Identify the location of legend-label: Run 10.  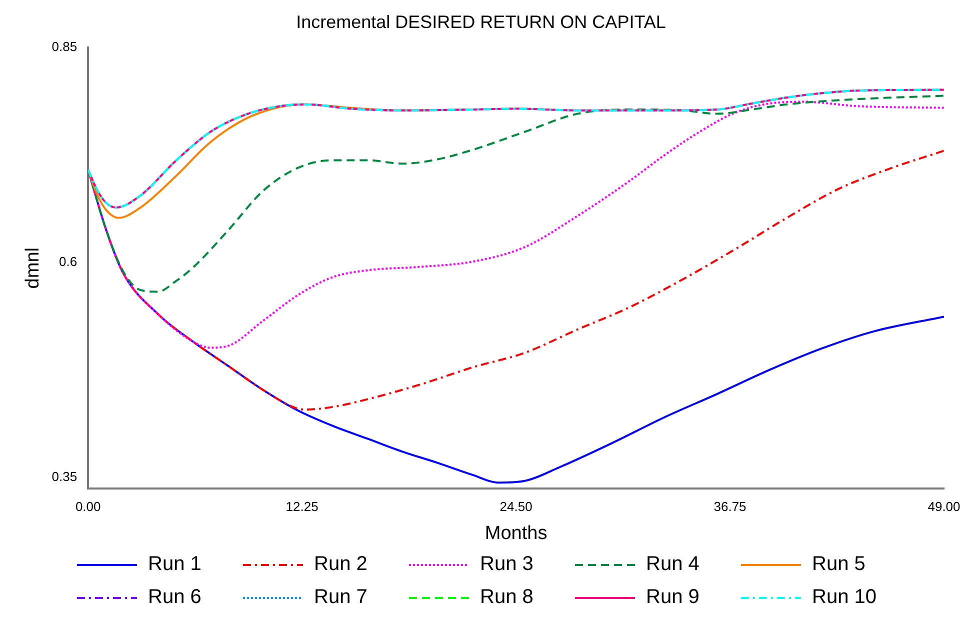
(844, 597).